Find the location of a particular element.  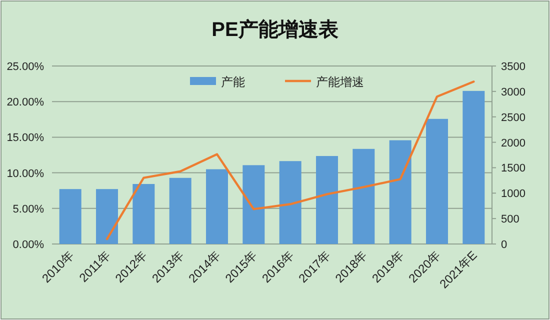

chart-title: PE产能增速表 is located at coordinates (275, 29).